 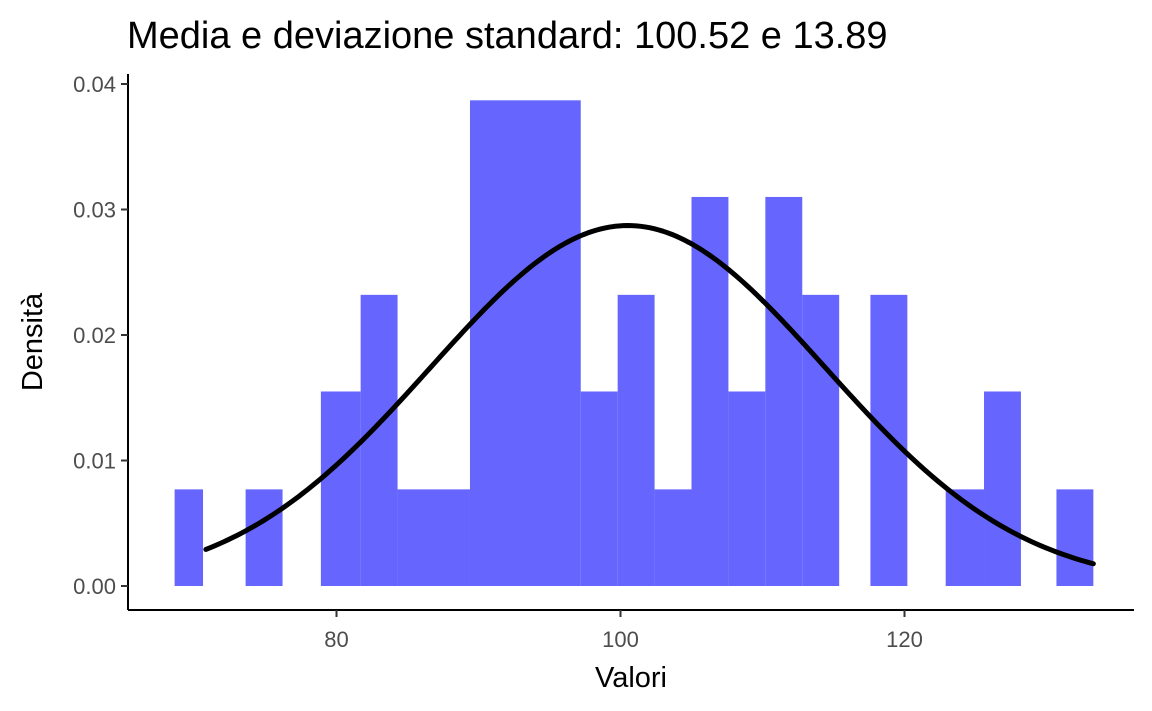 I want to click on y-axis-ticks: 0.00 0.01 0.02 0.03 0.04, so click(x=100, y=335).